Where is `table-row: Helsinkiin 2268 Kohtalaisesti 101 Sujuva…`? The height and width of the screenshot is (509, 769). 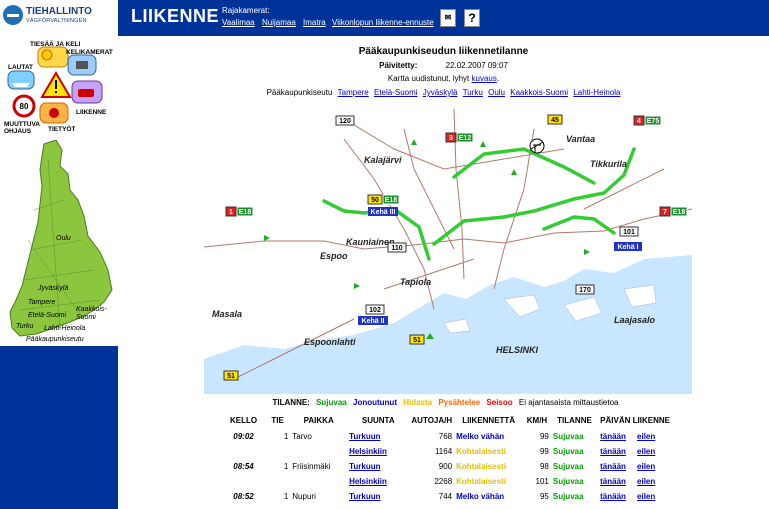
table-row: Helsinkiin 2268 Kohtalaisesti 101 Sujuva… is located at coordinates (447, 481).